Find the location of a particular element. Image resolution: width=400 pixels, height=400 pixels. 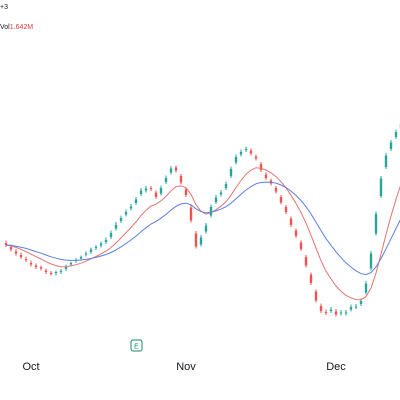

time-axis: OctNovDec2023 is located at coordinates (184, 367).